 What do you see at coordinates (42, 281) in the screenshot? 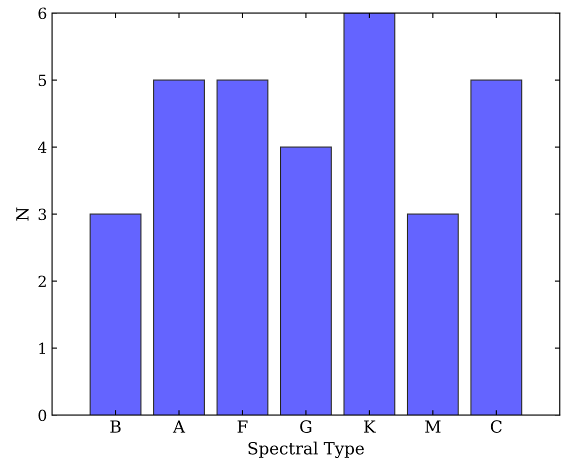
I see `y-tick-label: 2` at bounding box center [42, 281].